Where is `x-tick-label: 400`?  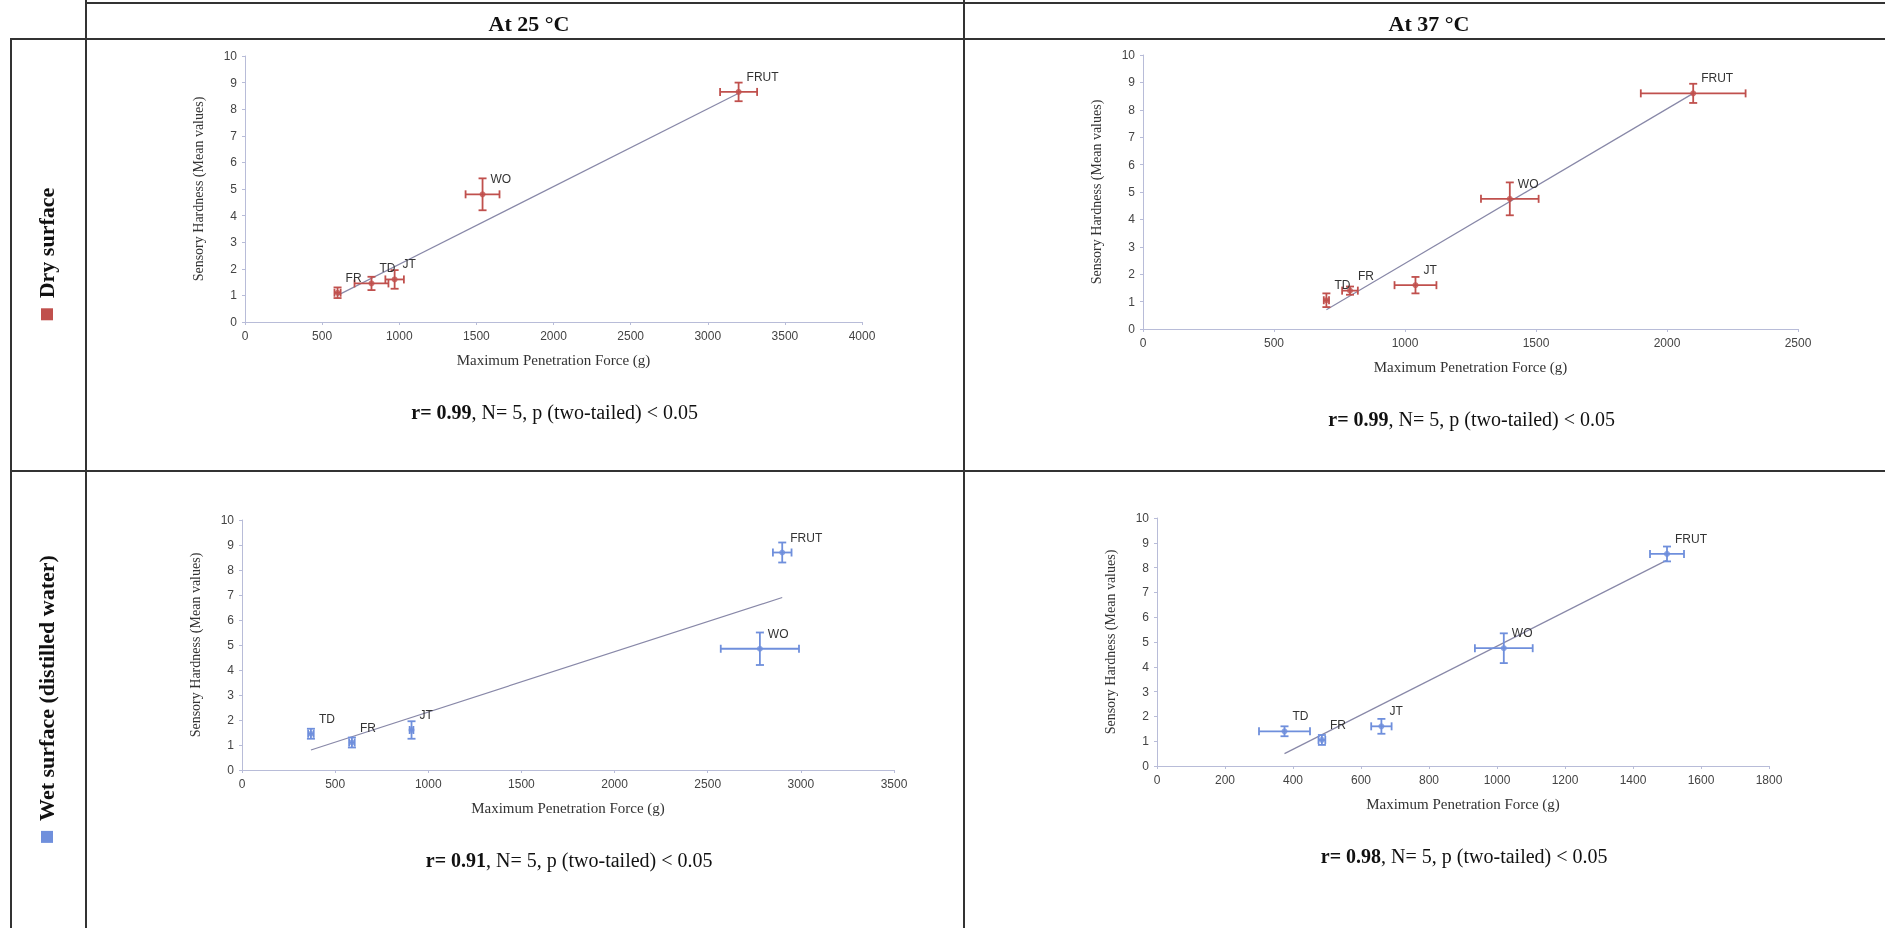 x-tick-label: 400 is located at coordinates (1293, 780).